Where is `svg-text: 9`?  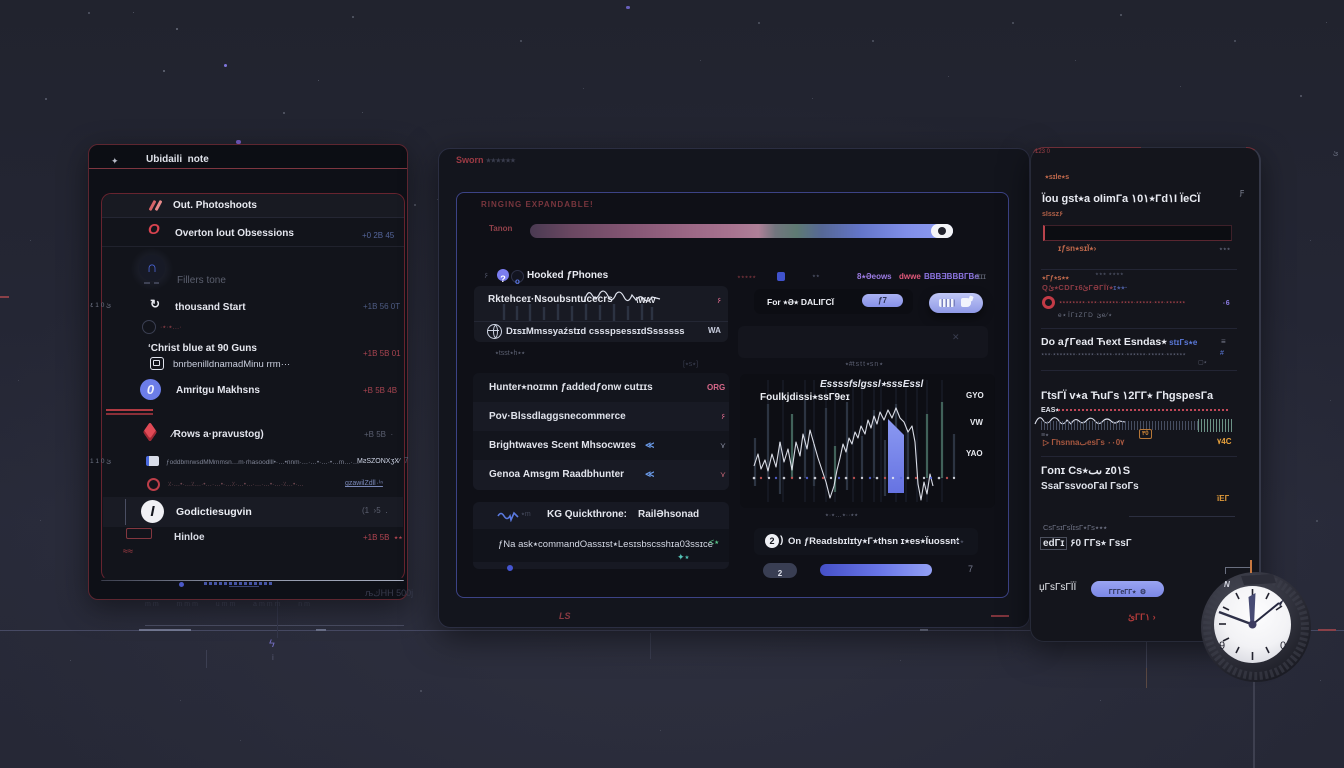
svg-text: 9 is located at coordinates (1222, 646).